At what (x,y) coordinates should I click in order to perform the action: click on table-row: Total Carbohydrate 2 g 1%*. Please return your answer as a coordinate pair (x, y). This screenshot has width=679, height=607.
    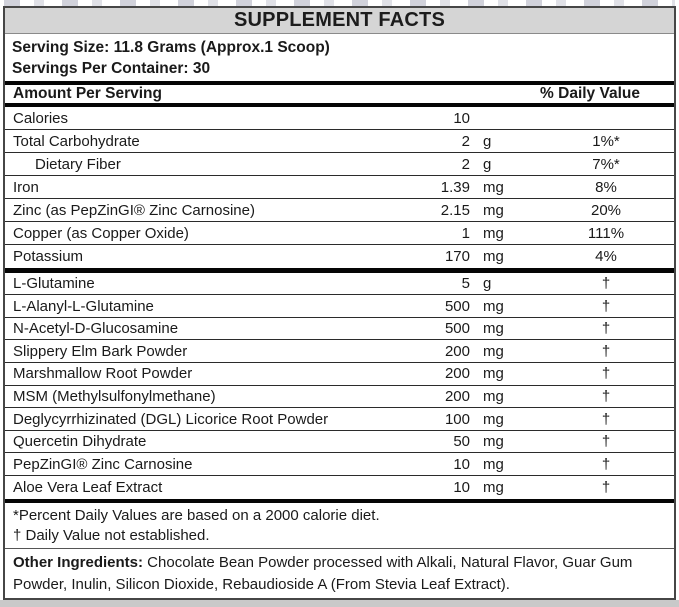
    Looking at the image, I should click on (339, 142).